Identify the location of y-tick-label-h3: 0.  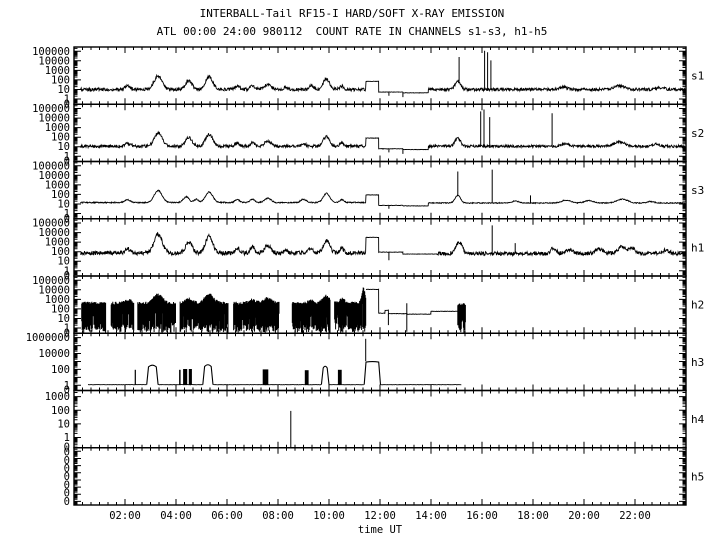
(67, 391).